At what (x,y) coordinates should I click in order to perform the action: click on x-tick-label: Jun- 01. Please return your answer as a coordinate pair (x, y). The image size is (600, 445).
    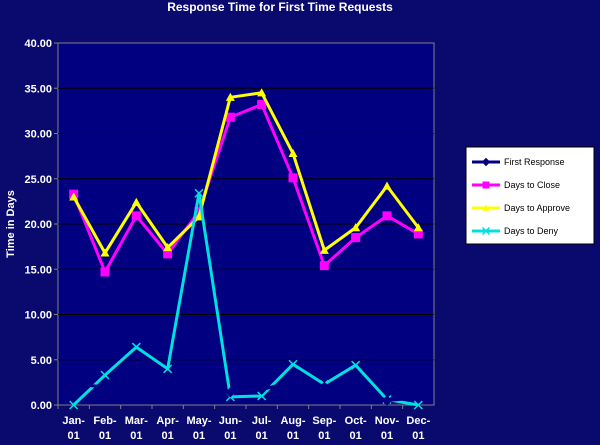
    Looking at the image, I should click on (231, 428).